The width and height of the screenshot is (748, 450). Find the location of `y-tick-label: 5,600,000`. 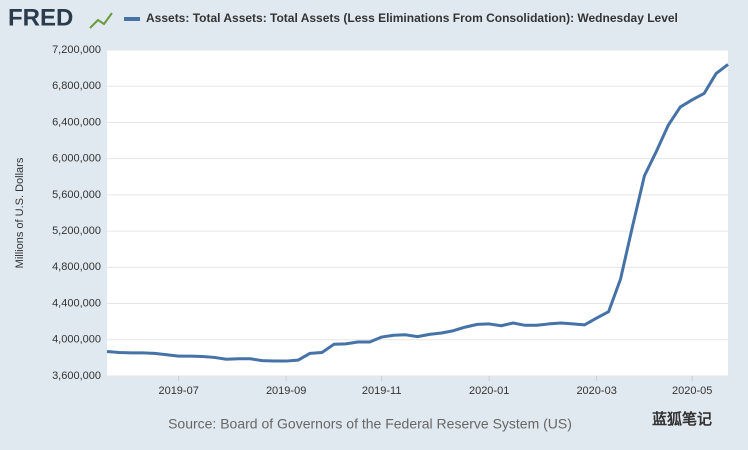

y-tick-label: 5,600,000 is located at coordinates (76, 195).